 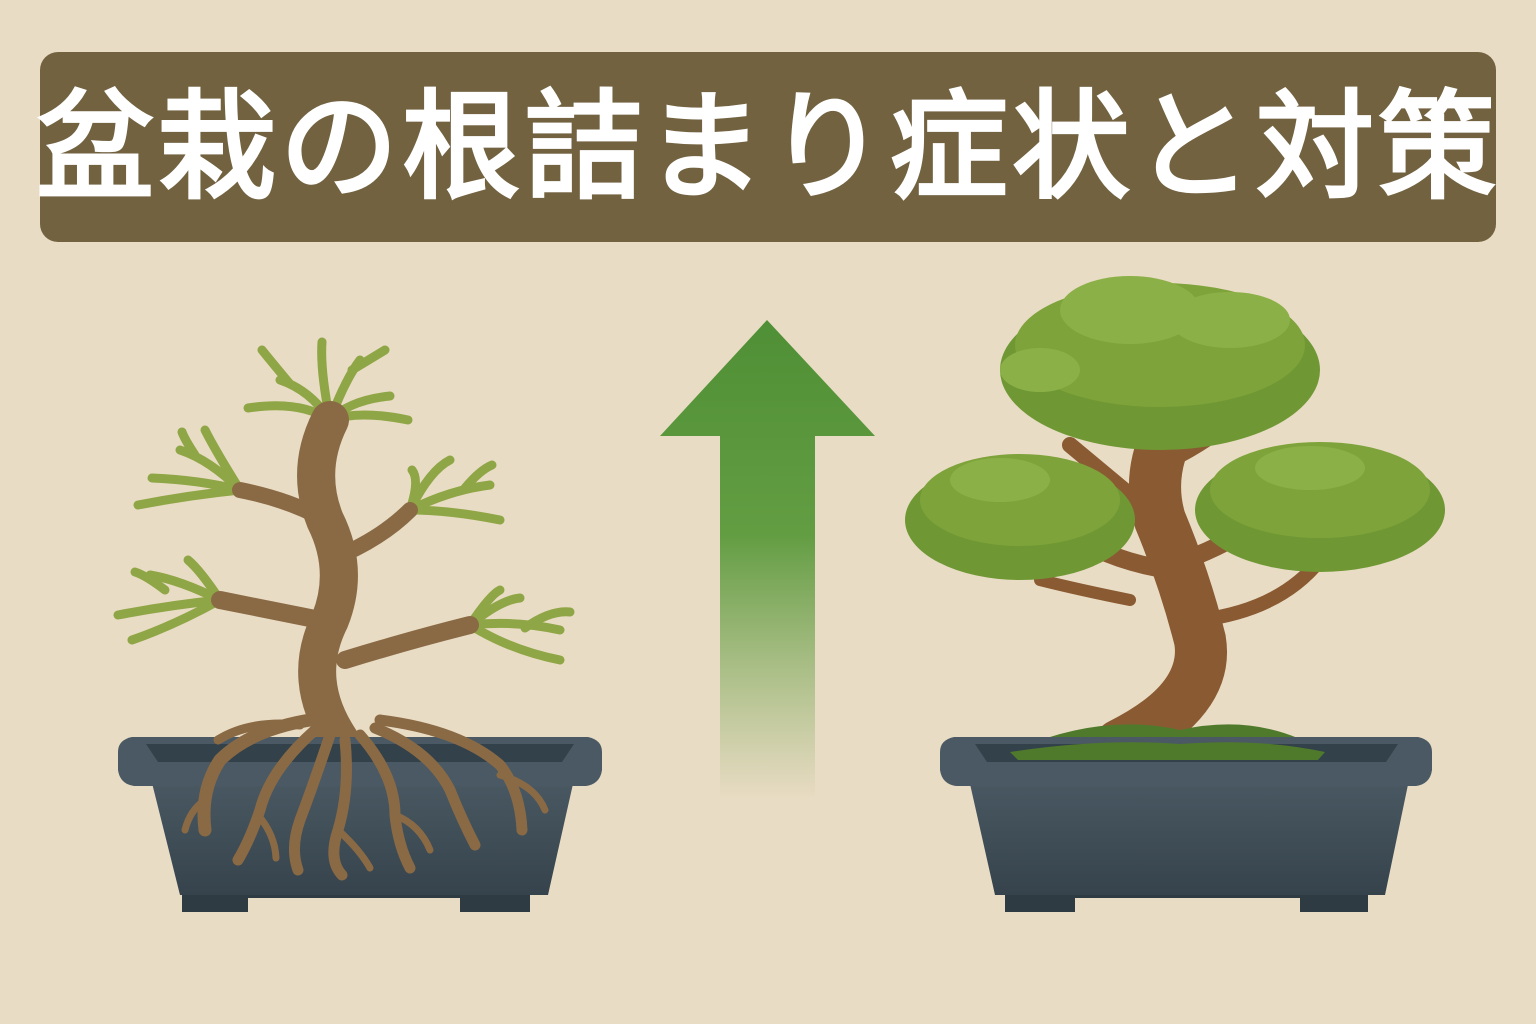 What do you see at coordinates (345, 580) in the screenshot?
I see `left-trunk` at bounding box center [345, 580].